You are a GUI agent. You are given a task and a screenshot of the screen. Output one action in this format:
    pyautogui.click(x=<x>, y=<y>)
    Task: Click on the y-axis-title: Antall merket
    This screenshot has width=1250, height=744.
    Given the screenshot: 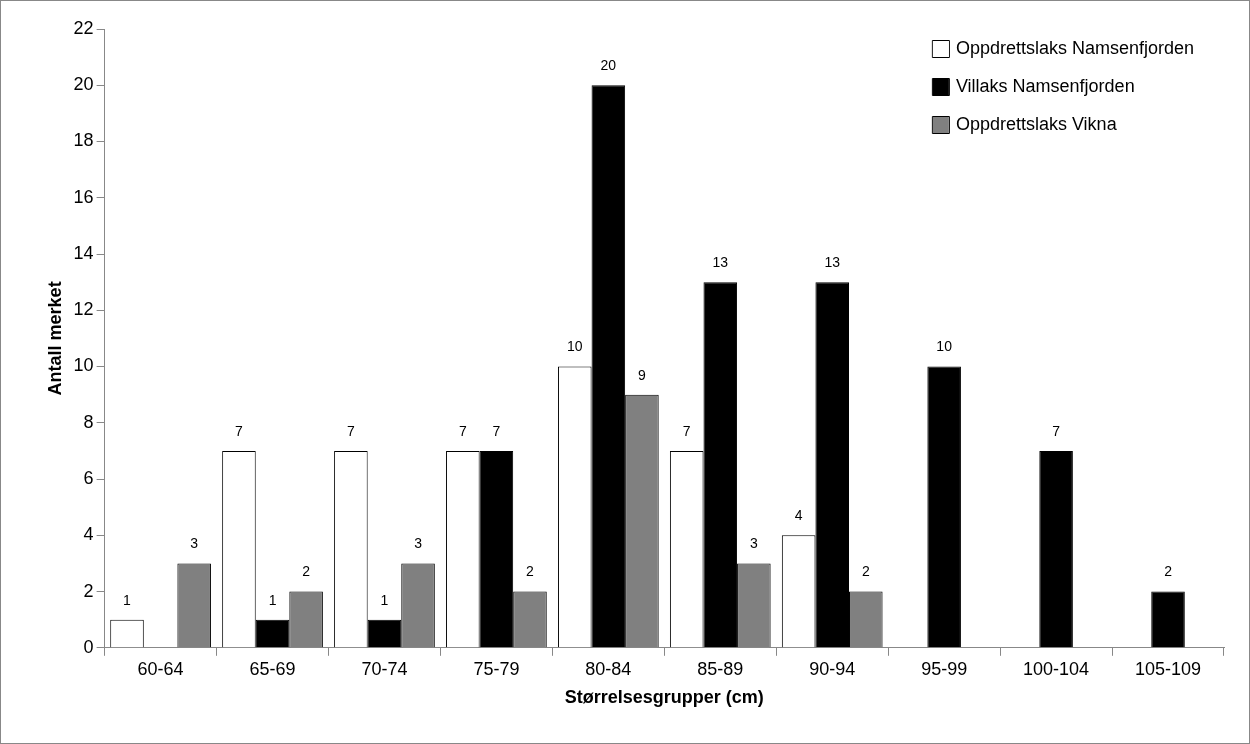 What is the action you would take?
    pyautogui.click(x=54, y=338)
    